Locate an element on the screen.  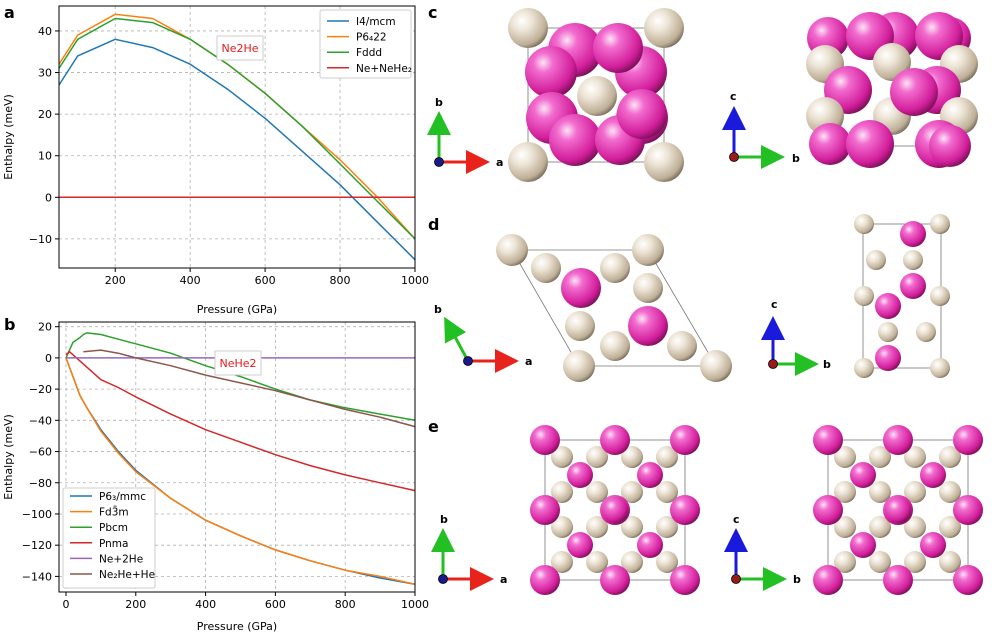
y-tick-label: −100 is located at coordinates (37, 514).